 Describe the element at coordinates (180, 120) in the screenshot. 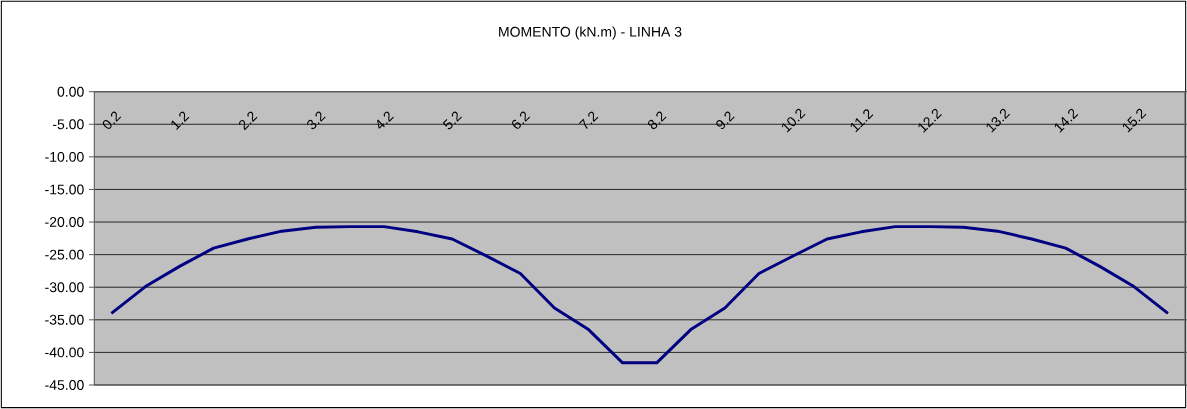

I see `x-tick-label: 1.2` at that location.